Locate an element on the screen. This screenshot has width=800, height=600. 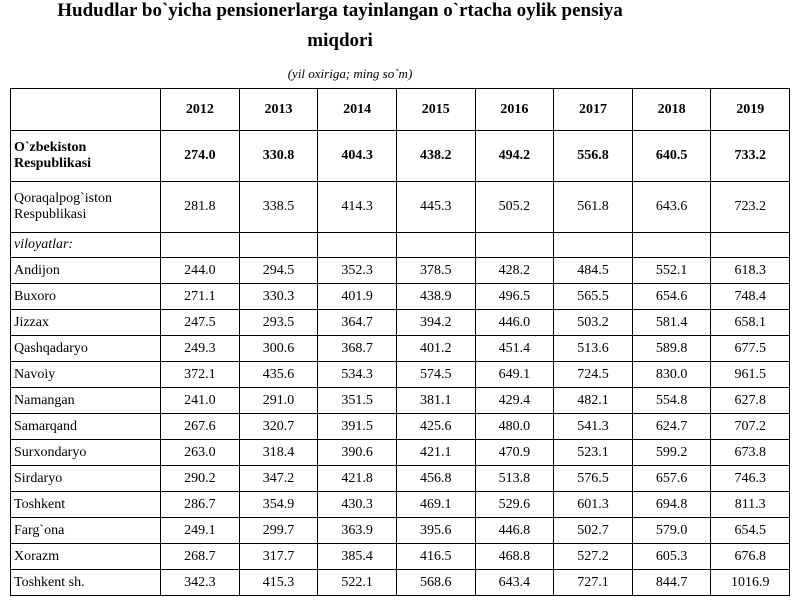
column-header: 2017 is located at coordinates (593, 109).